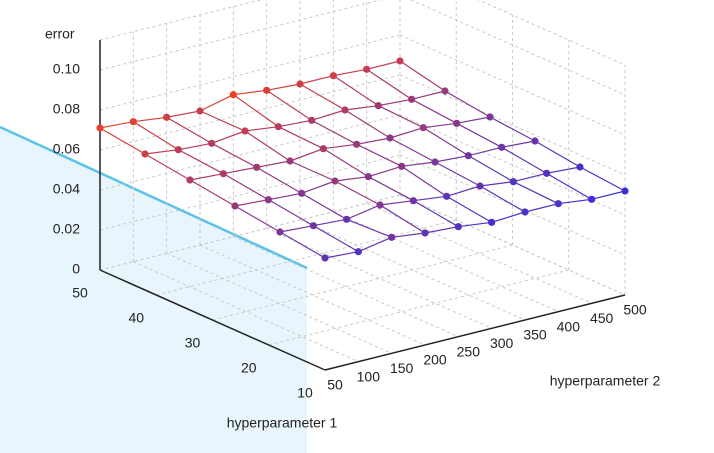 Image resolution: width=714 pixels, height=453 pixels. I want to click on x-tick-label: 50, so click(80, 293).